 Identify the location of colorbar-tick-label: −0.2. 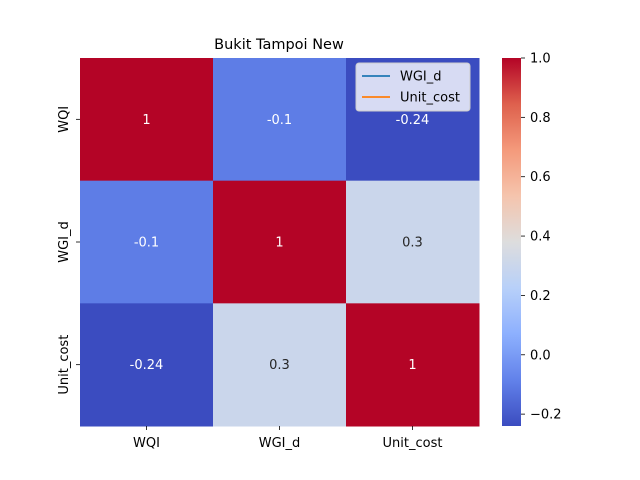
(546, 415).